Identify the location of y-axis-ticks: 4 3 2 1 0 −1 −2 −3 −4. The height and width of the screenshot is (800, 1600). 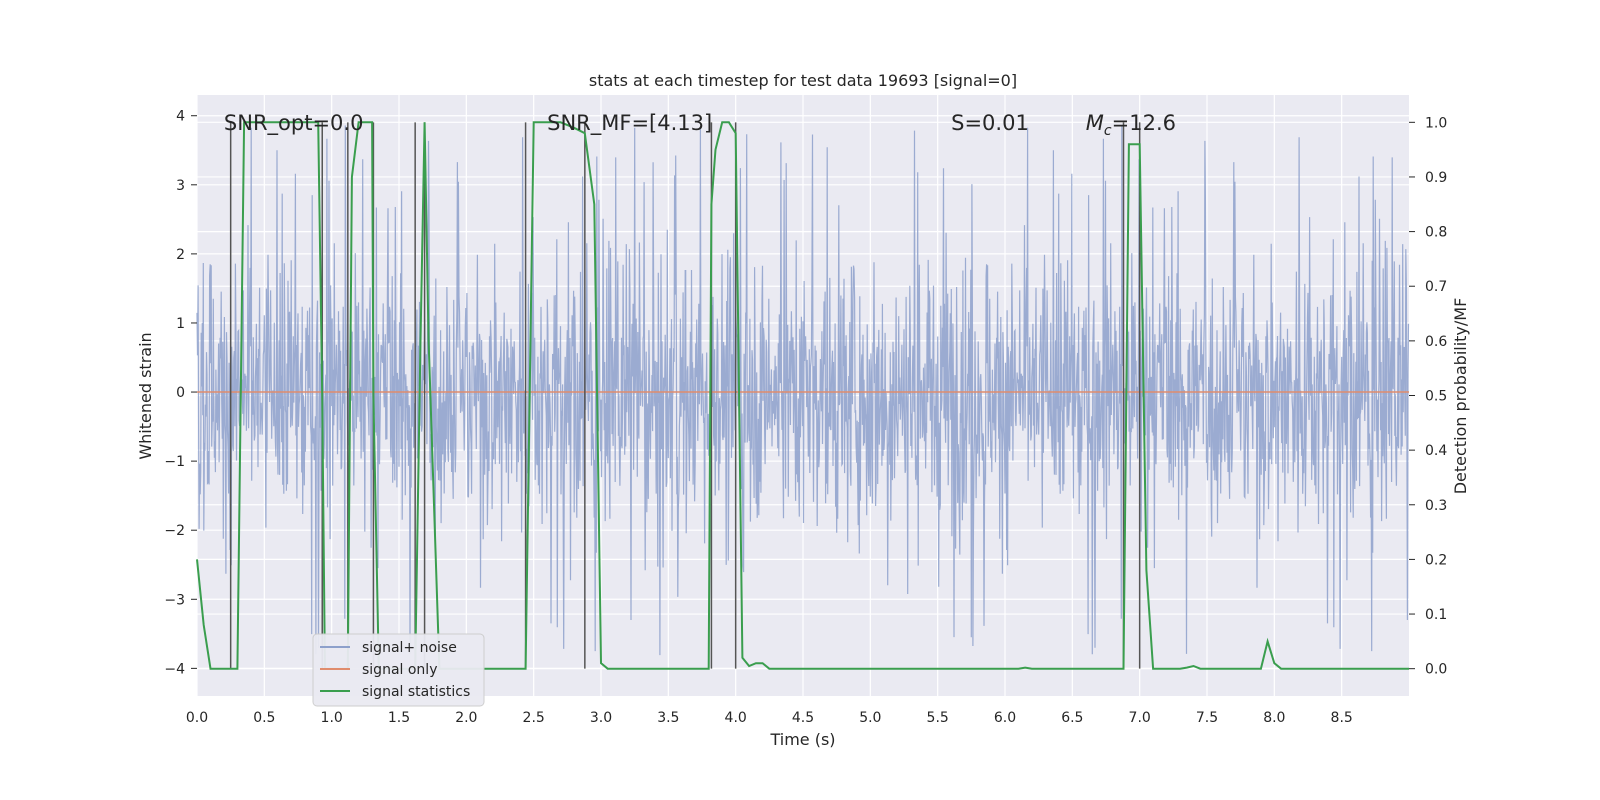
(180, 393).